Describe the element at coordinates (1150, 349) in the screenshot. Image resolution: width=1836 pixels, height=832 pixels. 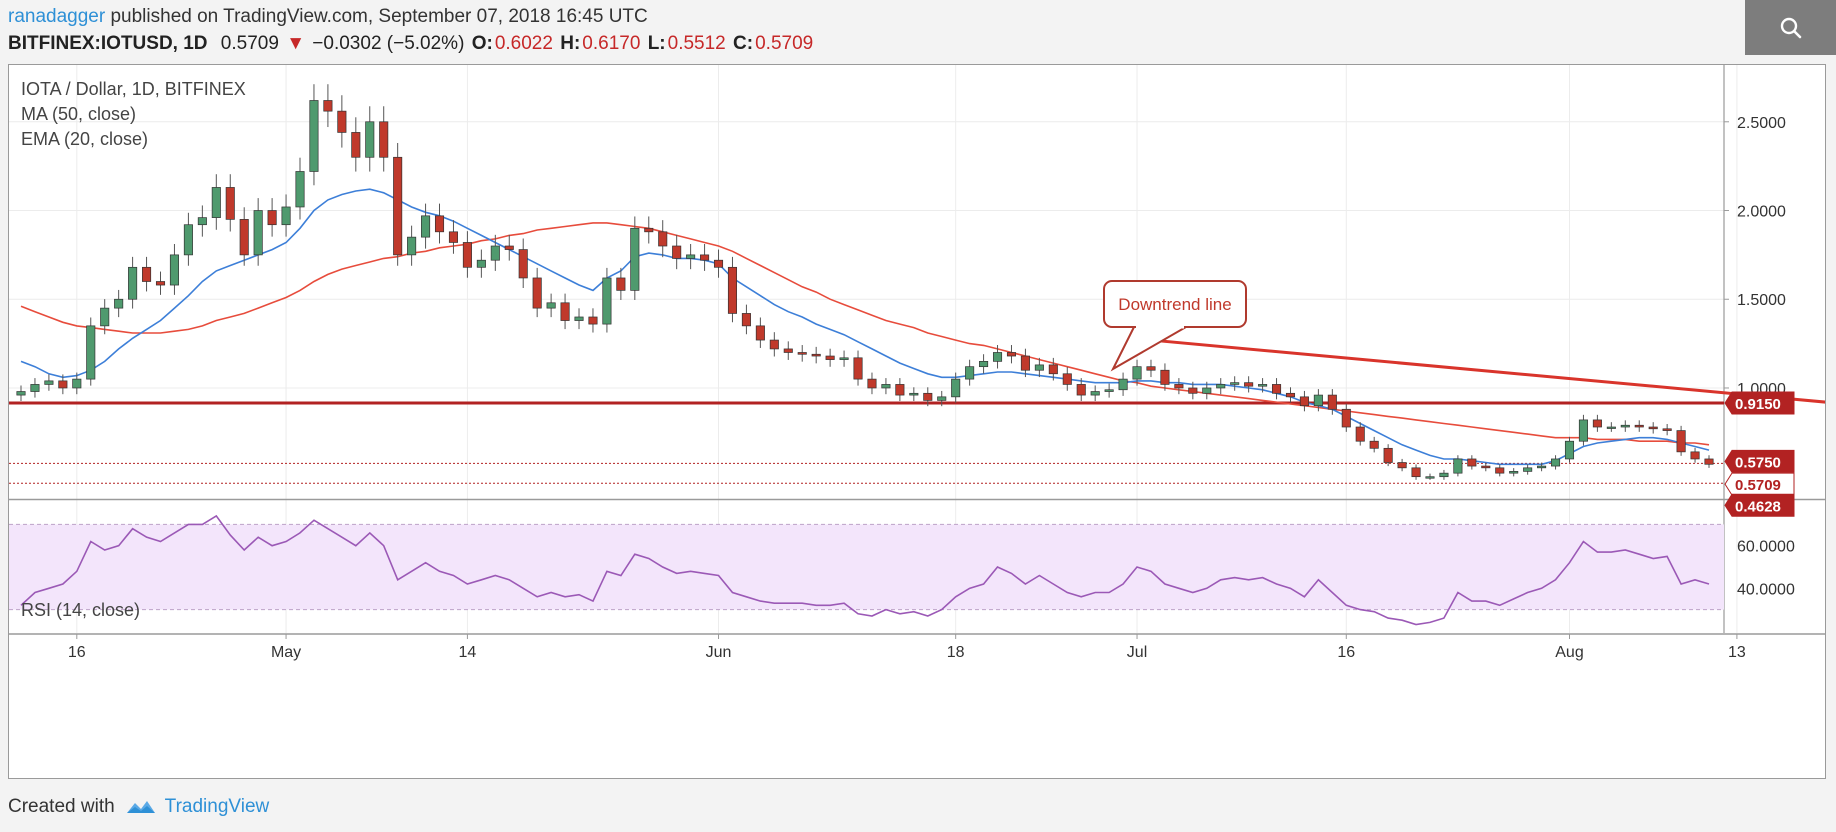
I see `callout-pointer` at that location.